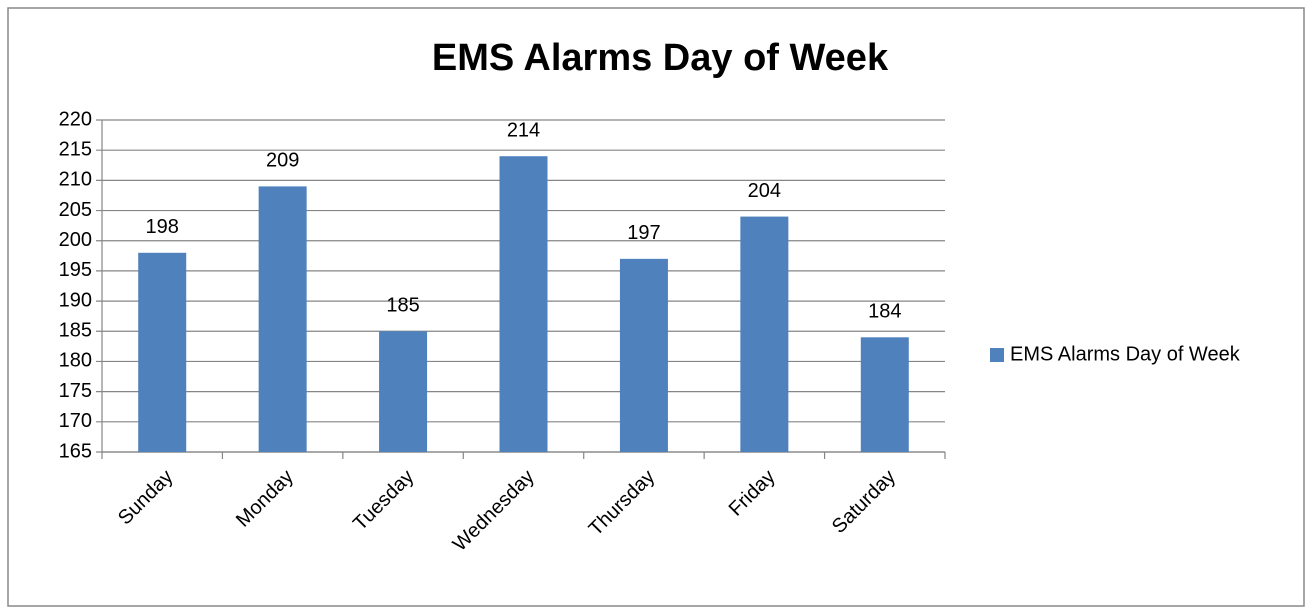 The height and width of the screenshot is (616, 1312). I want to click on chart-title: EMS Alarms Day of Week, so click(660, 58).